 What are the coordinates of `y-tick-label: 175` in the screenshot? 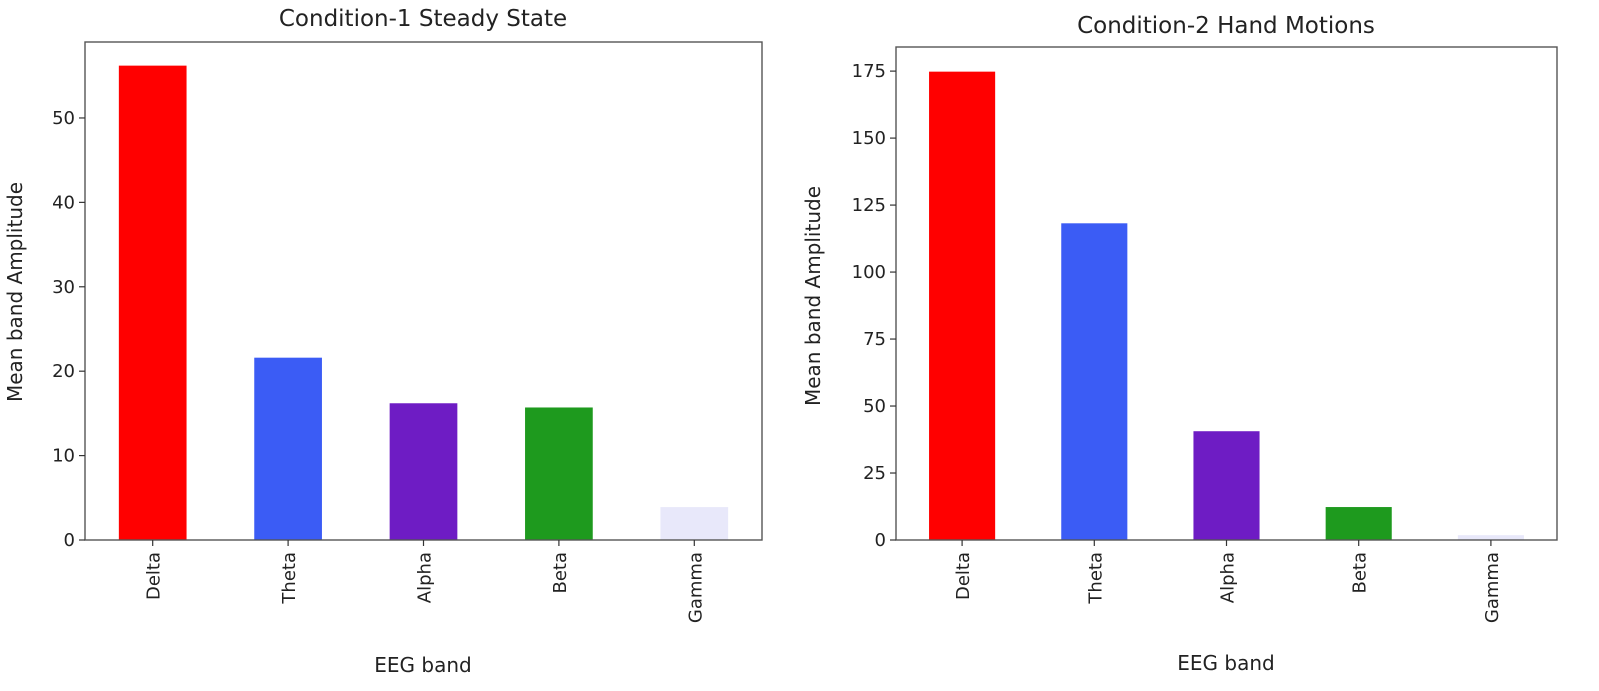 It's located at (869, 71).